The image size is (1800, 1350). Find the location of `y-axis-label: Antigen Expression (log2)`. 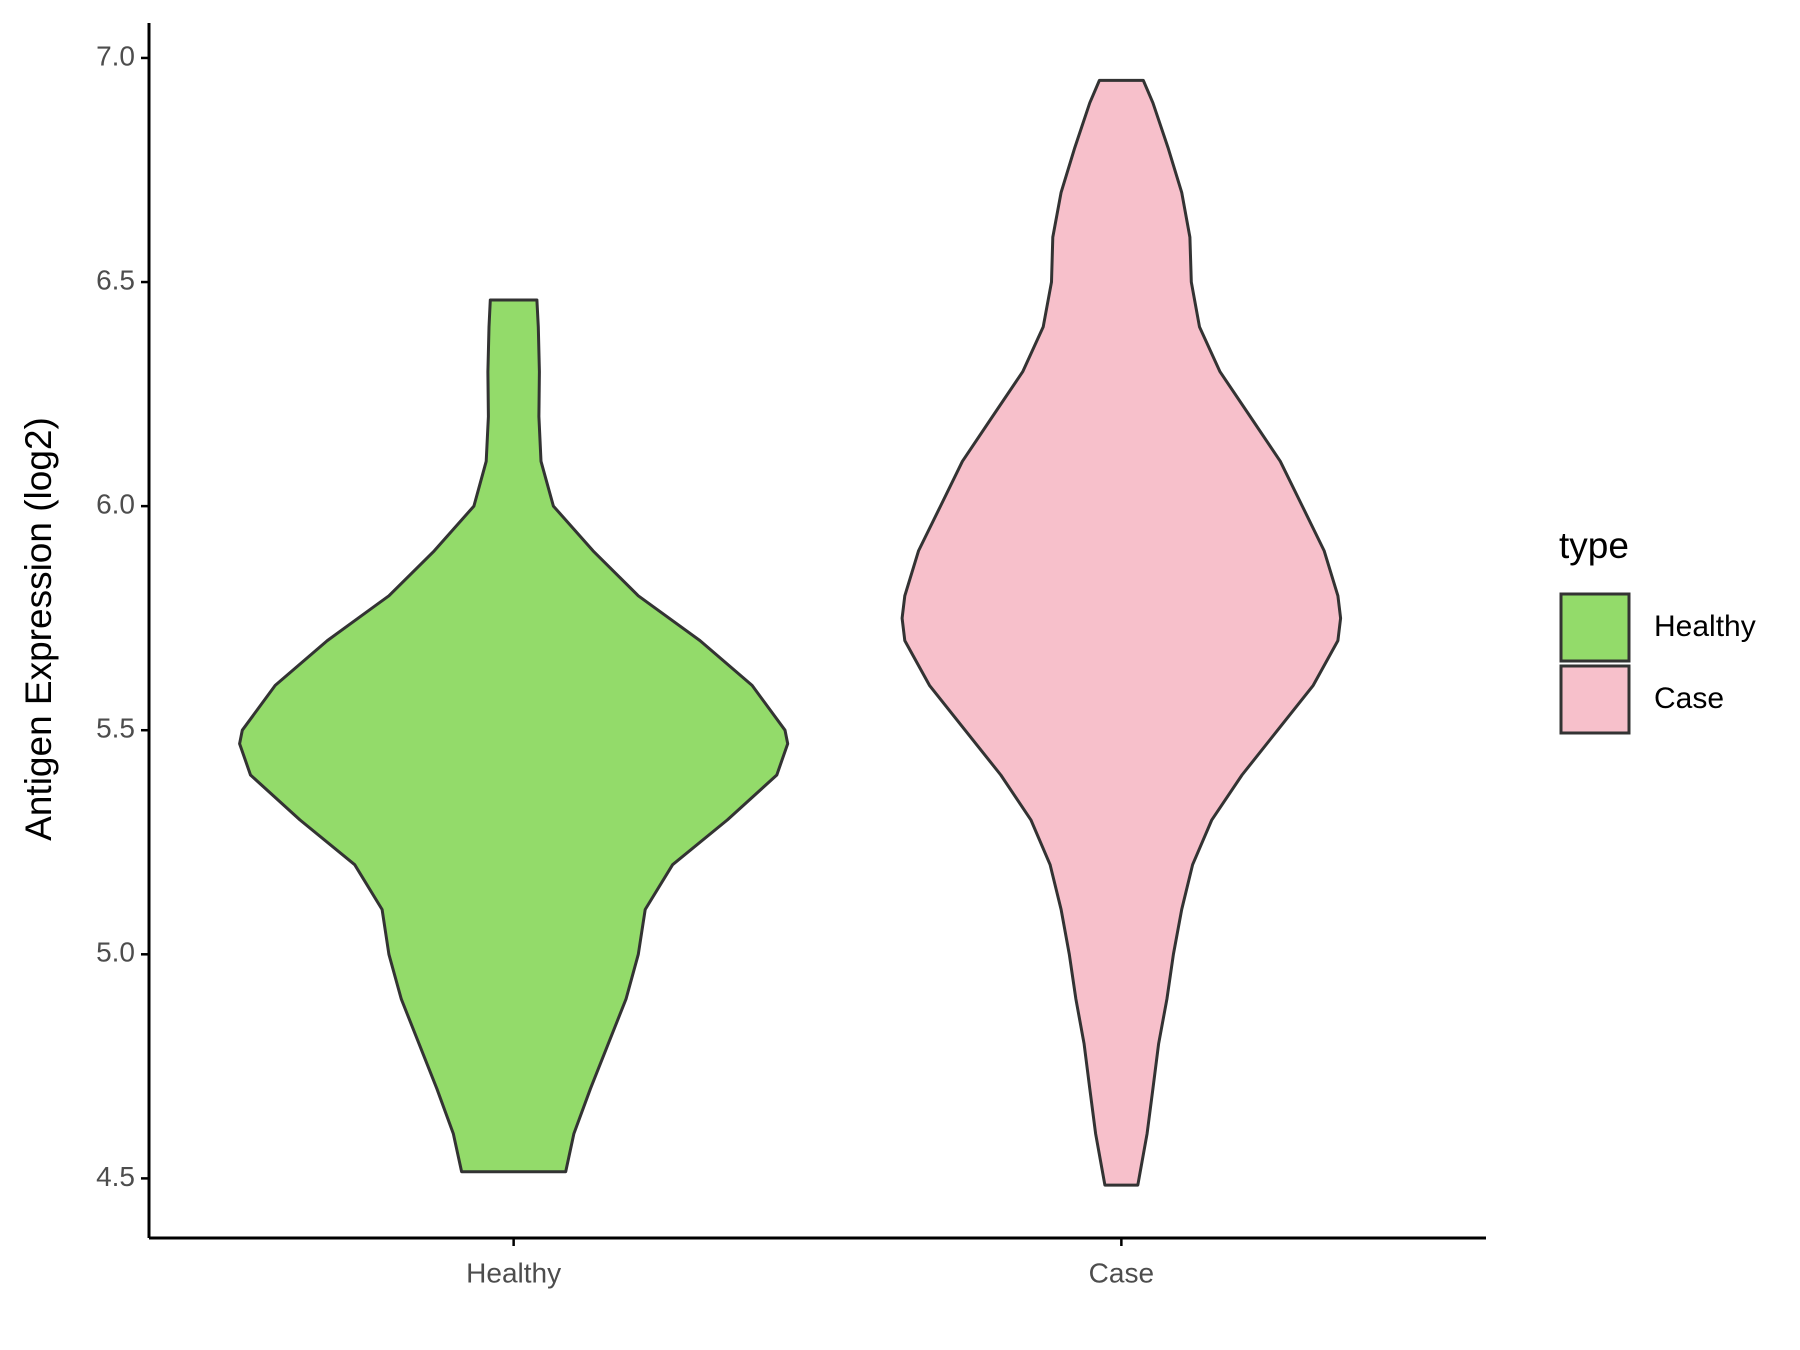

y-axis-label: Antigen Expression (log2) is located at coordinates (38, 629).